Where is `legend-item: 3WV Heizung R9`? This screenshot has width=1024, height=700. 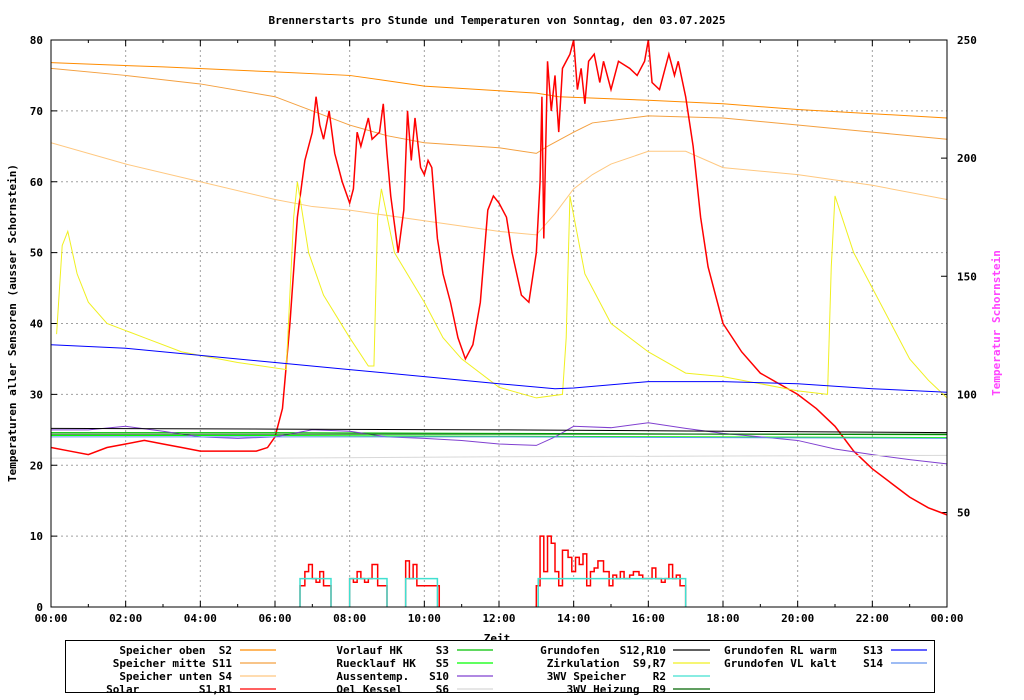 legend-item: 3WV Heizung R9 is located at coordinates (638, 689).